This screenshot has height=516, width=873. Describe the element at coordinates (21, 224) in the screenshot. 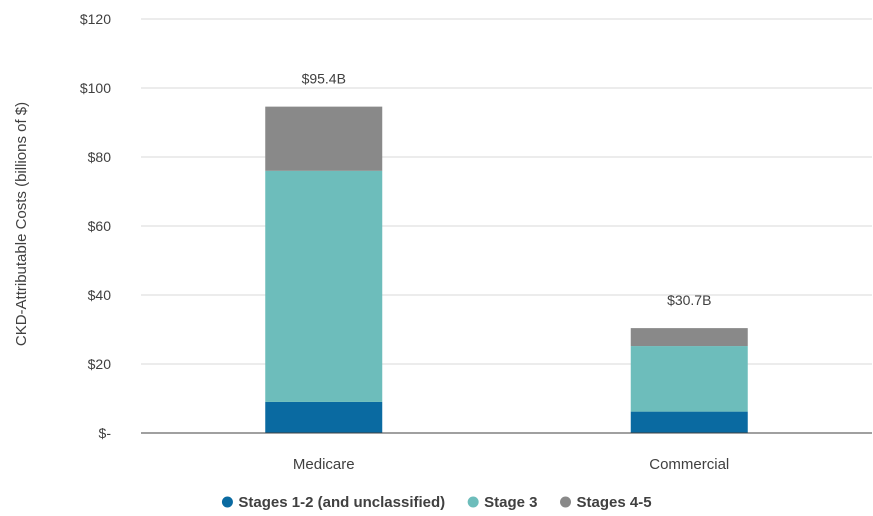

I see `y-axis-label: CKD-Attributable Costs (billions of $)` at that location.